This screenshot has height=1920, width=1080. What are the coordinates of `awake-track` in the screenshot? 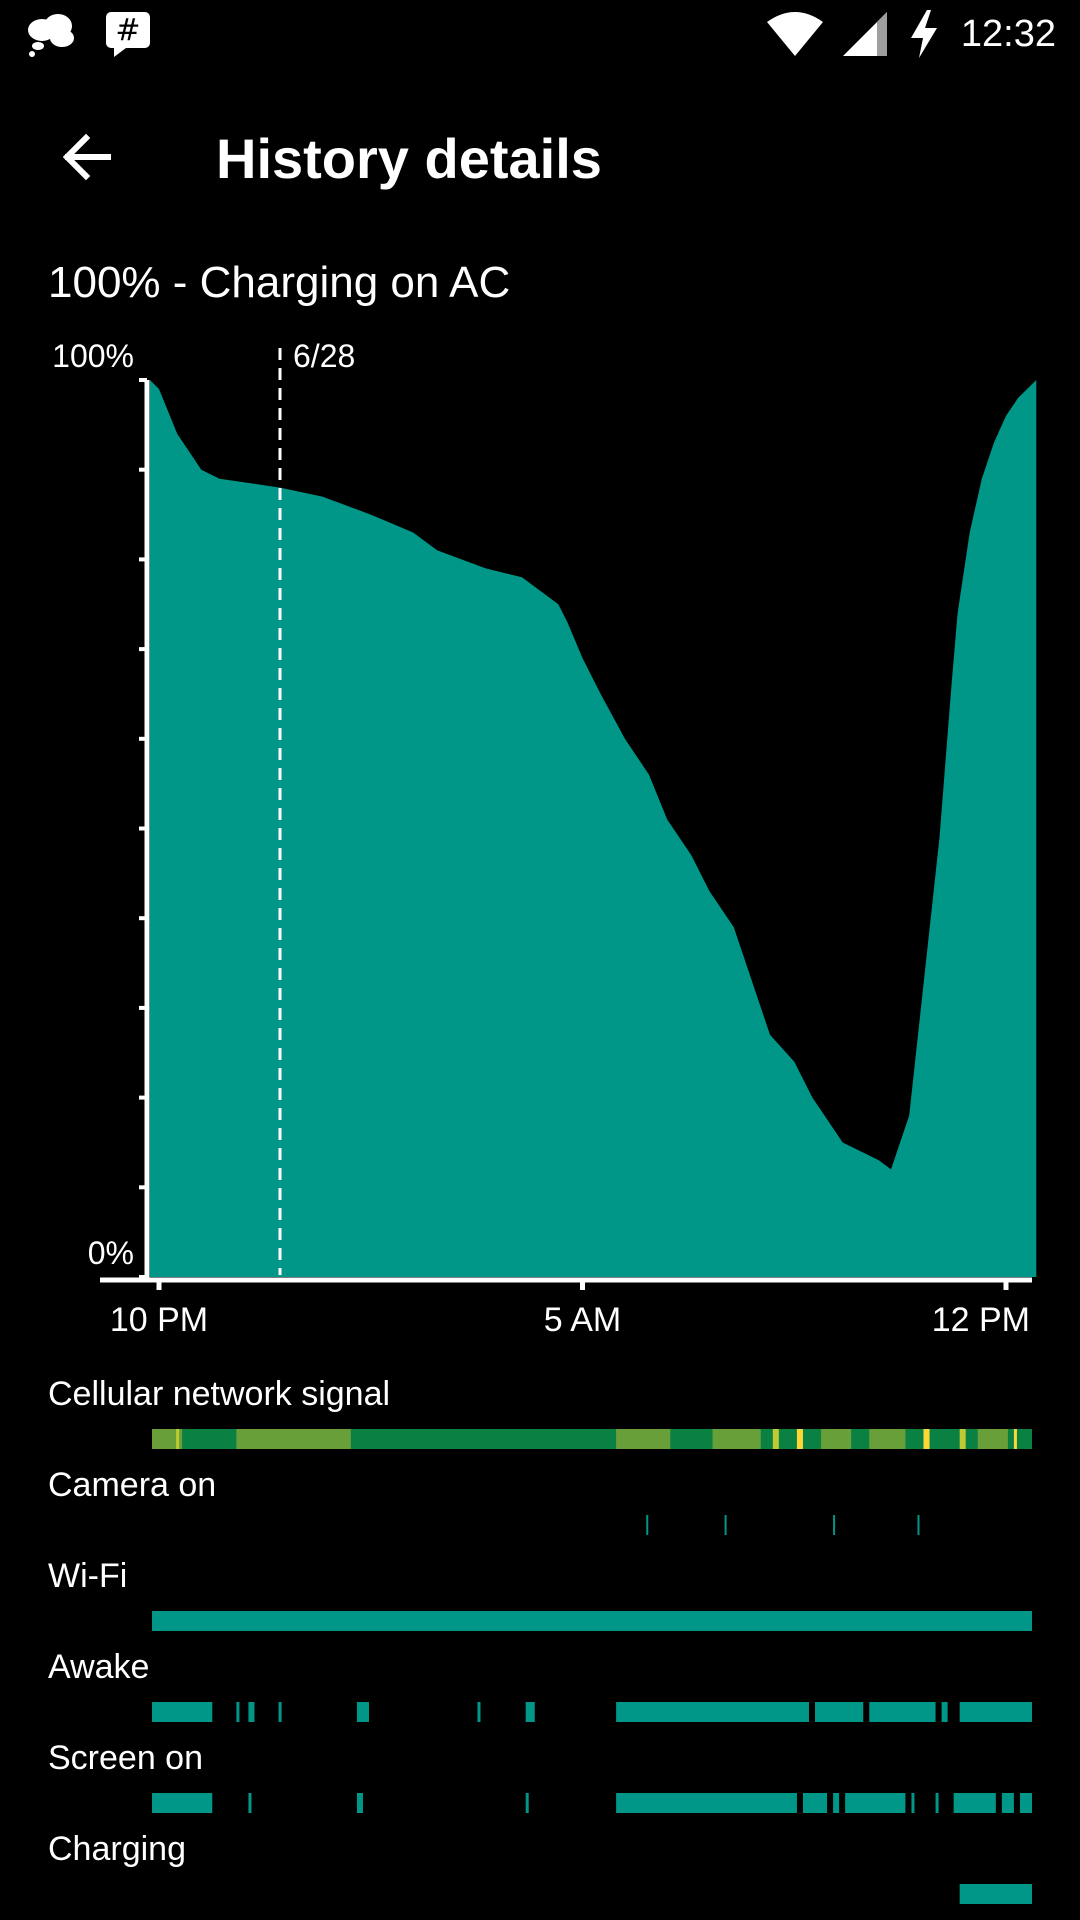 It's located at (592, 1712).